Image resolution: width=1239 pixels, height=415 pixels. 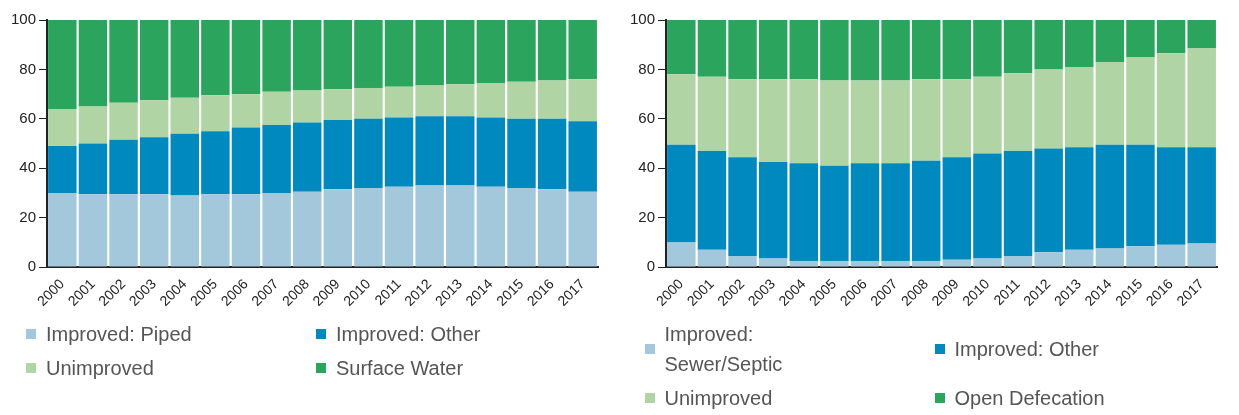 I want to click on y-tick-label: 40, so click(x=28, y=167).